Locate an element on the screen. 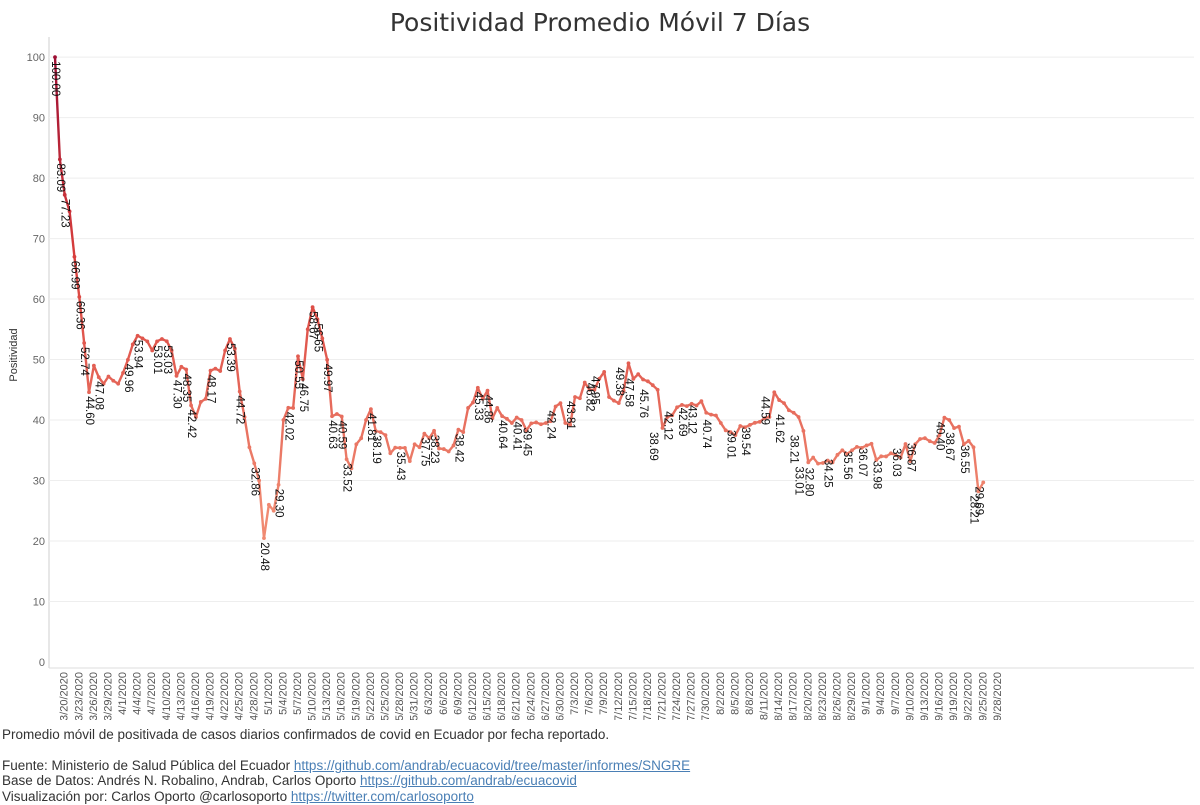  data-label-50: 42.69 is located at coordinates (682, 422).